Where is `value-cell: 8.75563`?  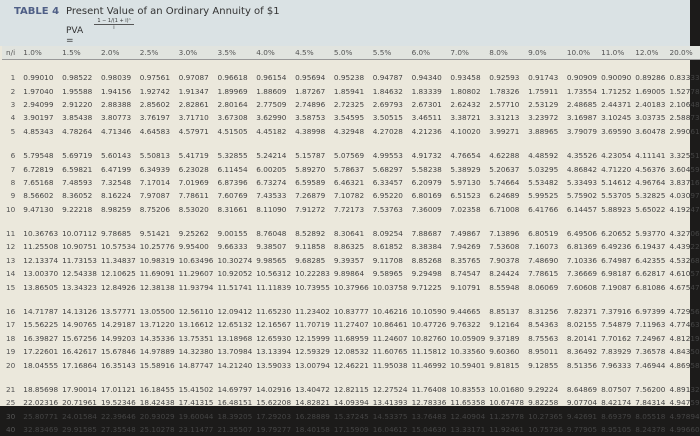
value-cell: 8.75563 is located at coordinates (543, 338).